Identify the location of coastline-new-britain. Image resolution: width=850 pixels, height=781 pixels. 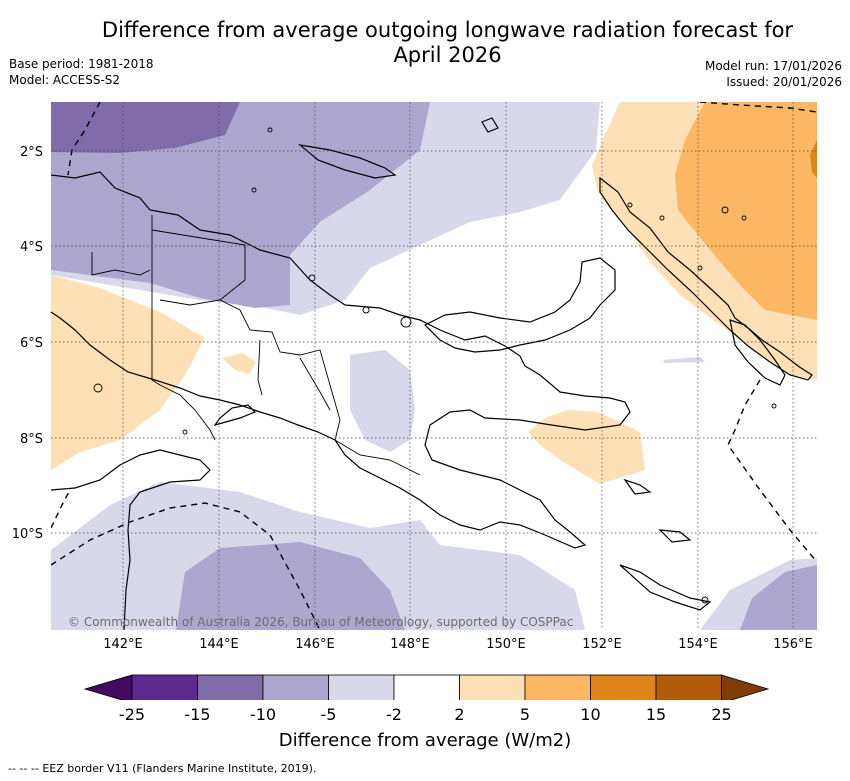
(519, 305).